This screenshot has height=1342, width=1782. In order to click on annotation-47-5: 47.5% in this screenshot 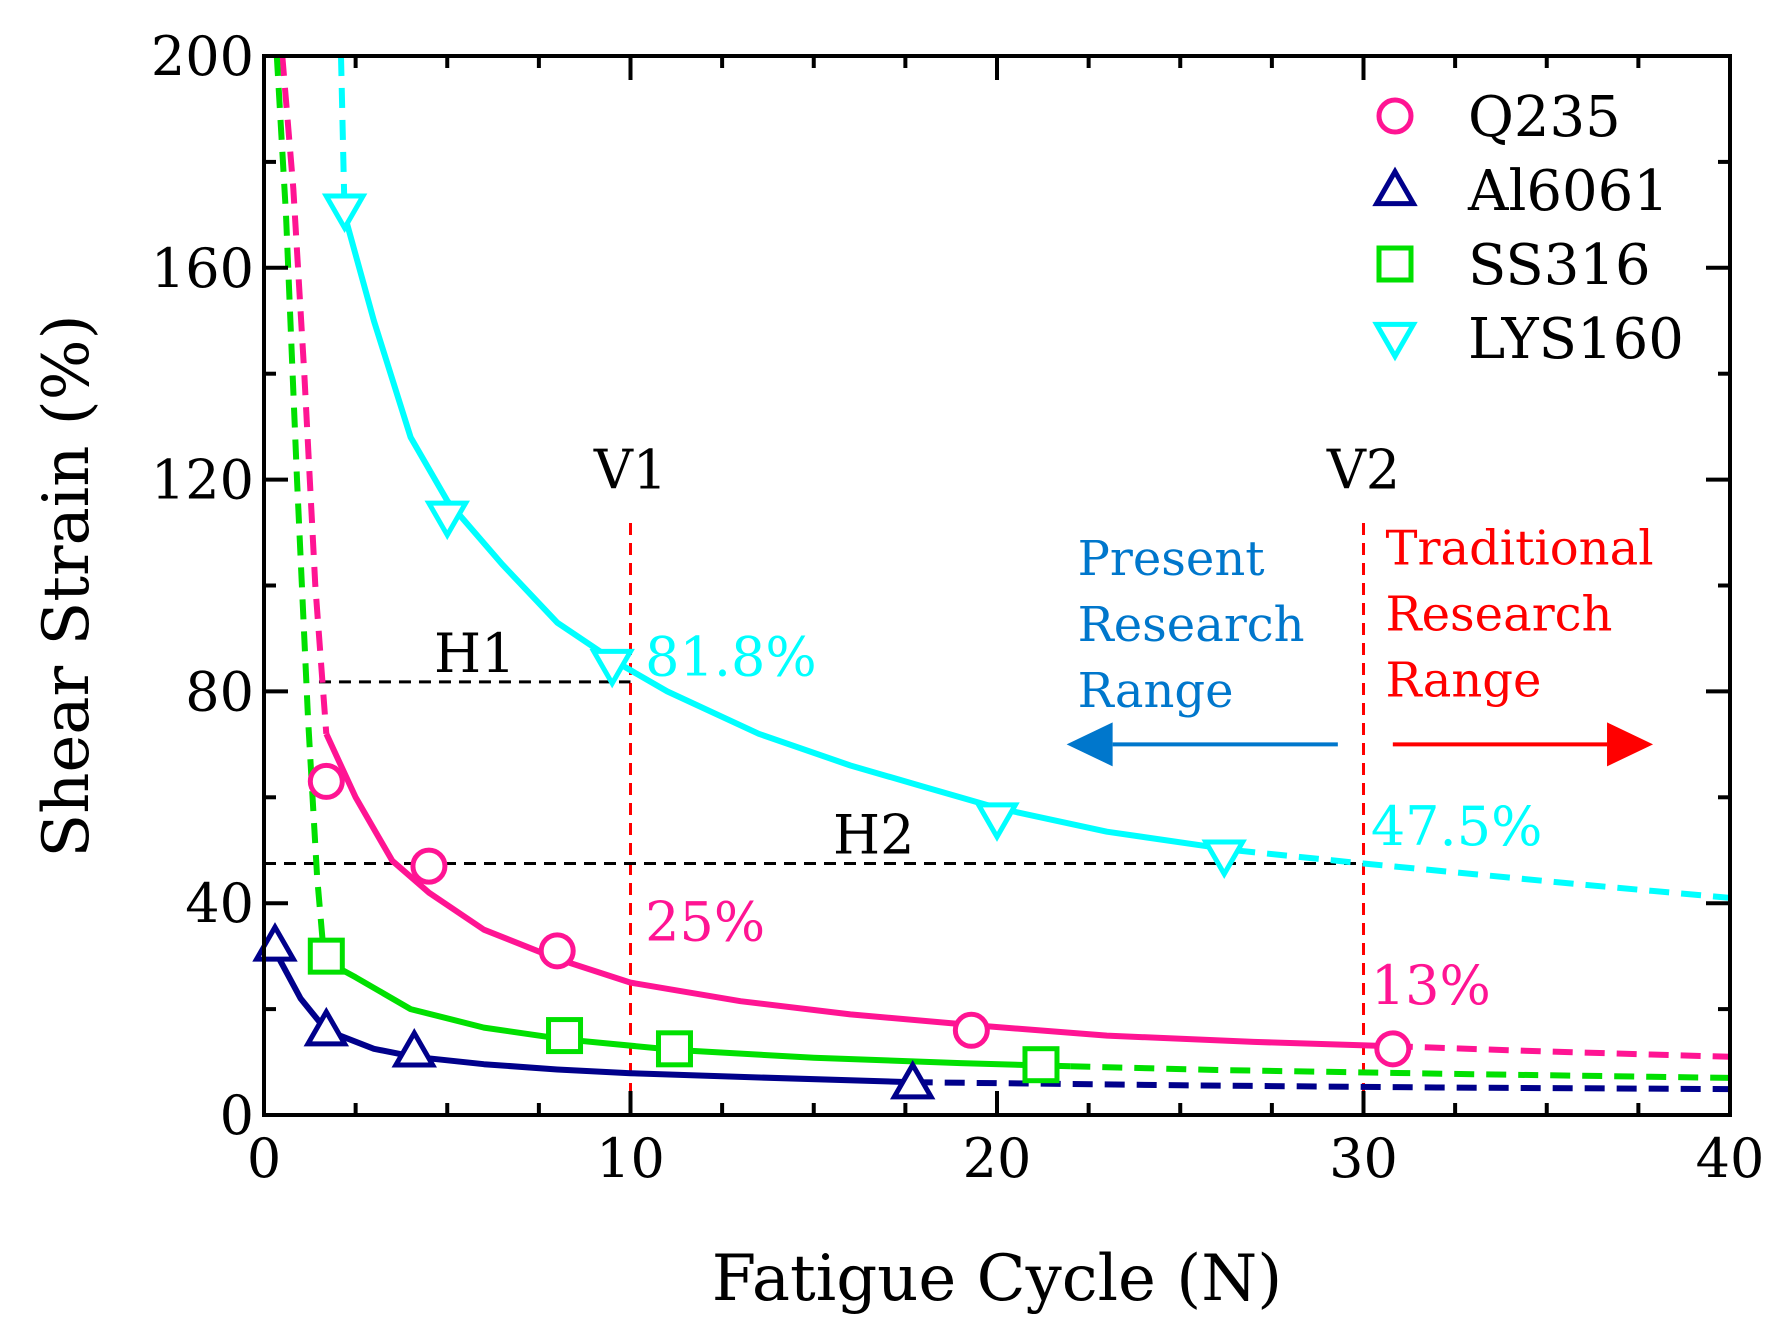, I will do `click(1457, 826)`.